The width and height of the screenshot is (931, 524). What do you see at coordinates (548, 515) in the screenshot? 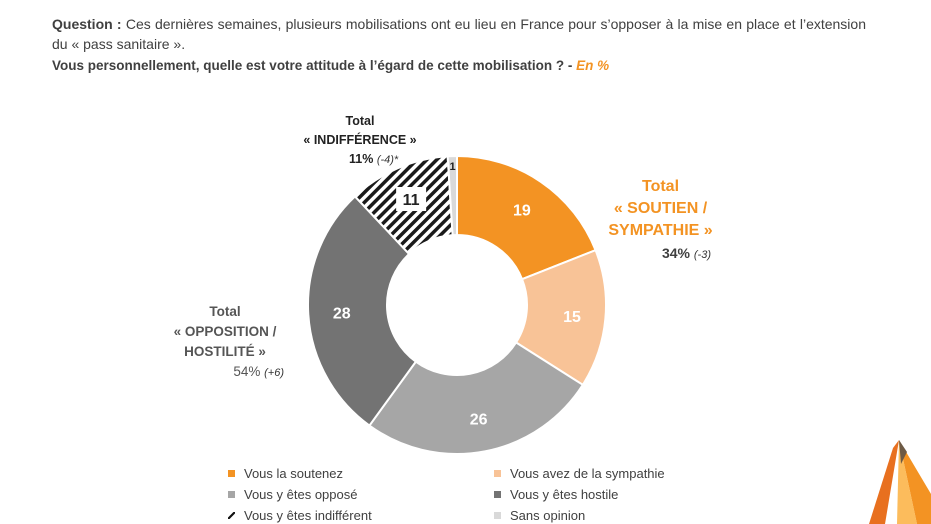
I see `legend-label: Sans opinion` at bounding box center [548, 515].